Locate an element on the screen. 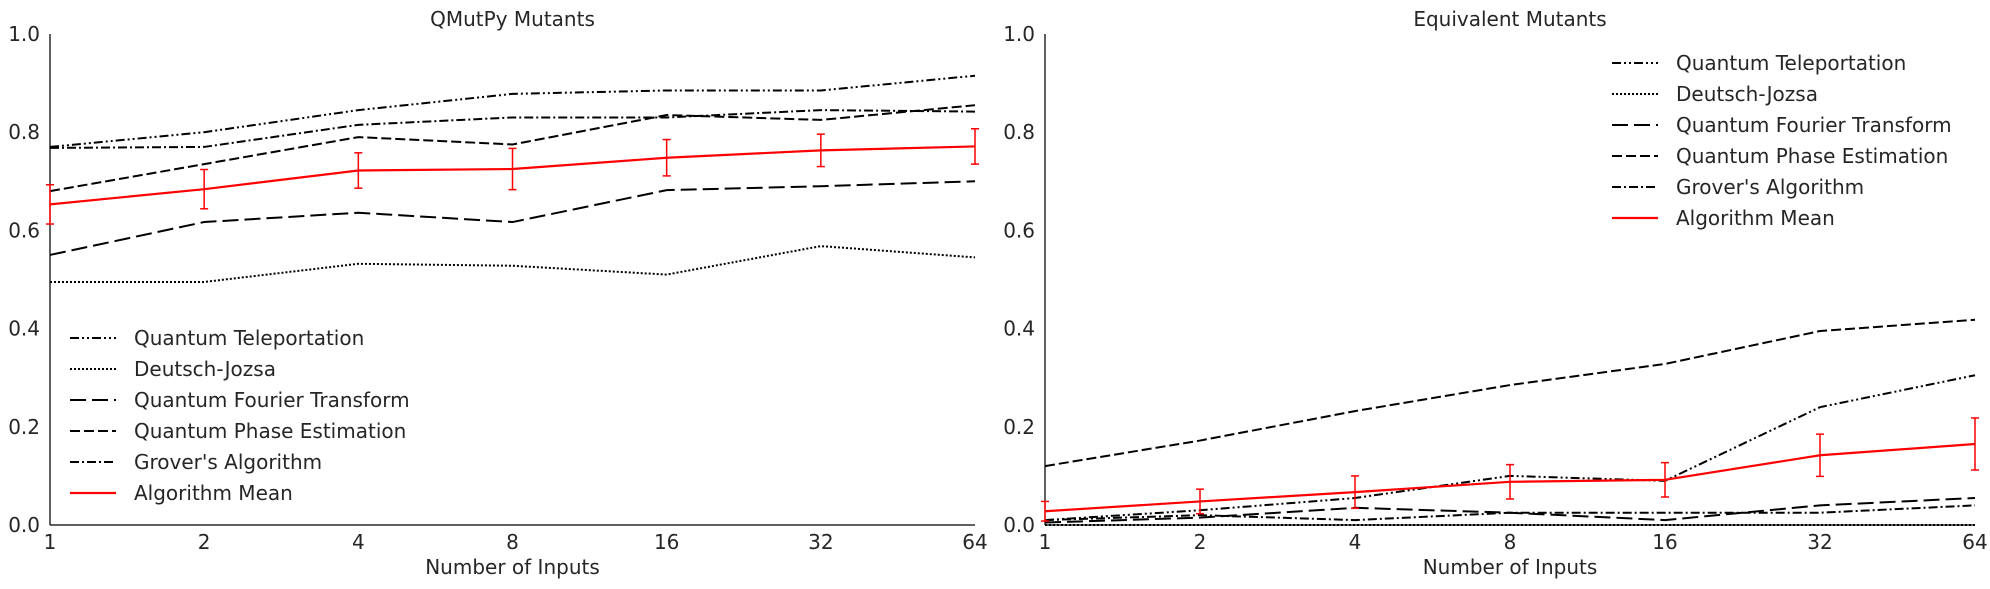 The height and width of the screenshot is (589, 1990). series-line-quantum-teleportation is located at coordinates (512, 111).